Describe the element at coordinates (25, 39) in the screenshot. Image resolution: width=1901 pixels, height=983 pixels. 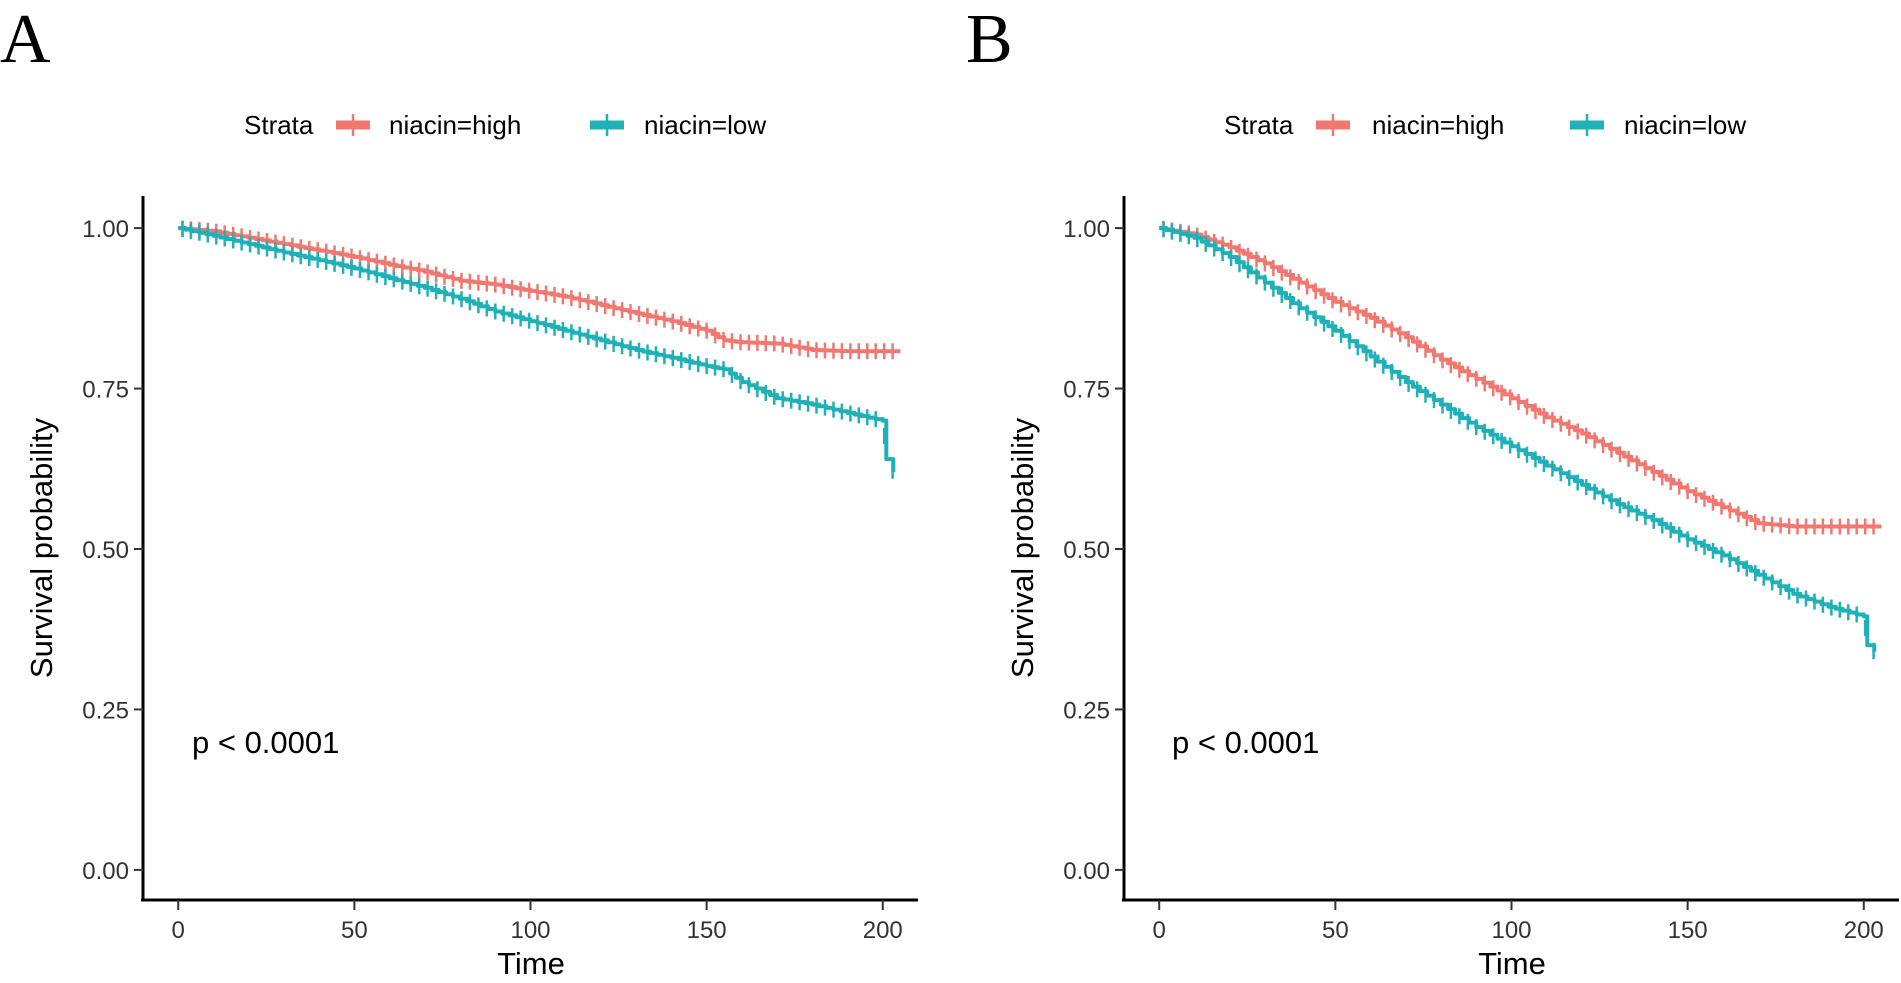
I see `panel-label: A` at that location.